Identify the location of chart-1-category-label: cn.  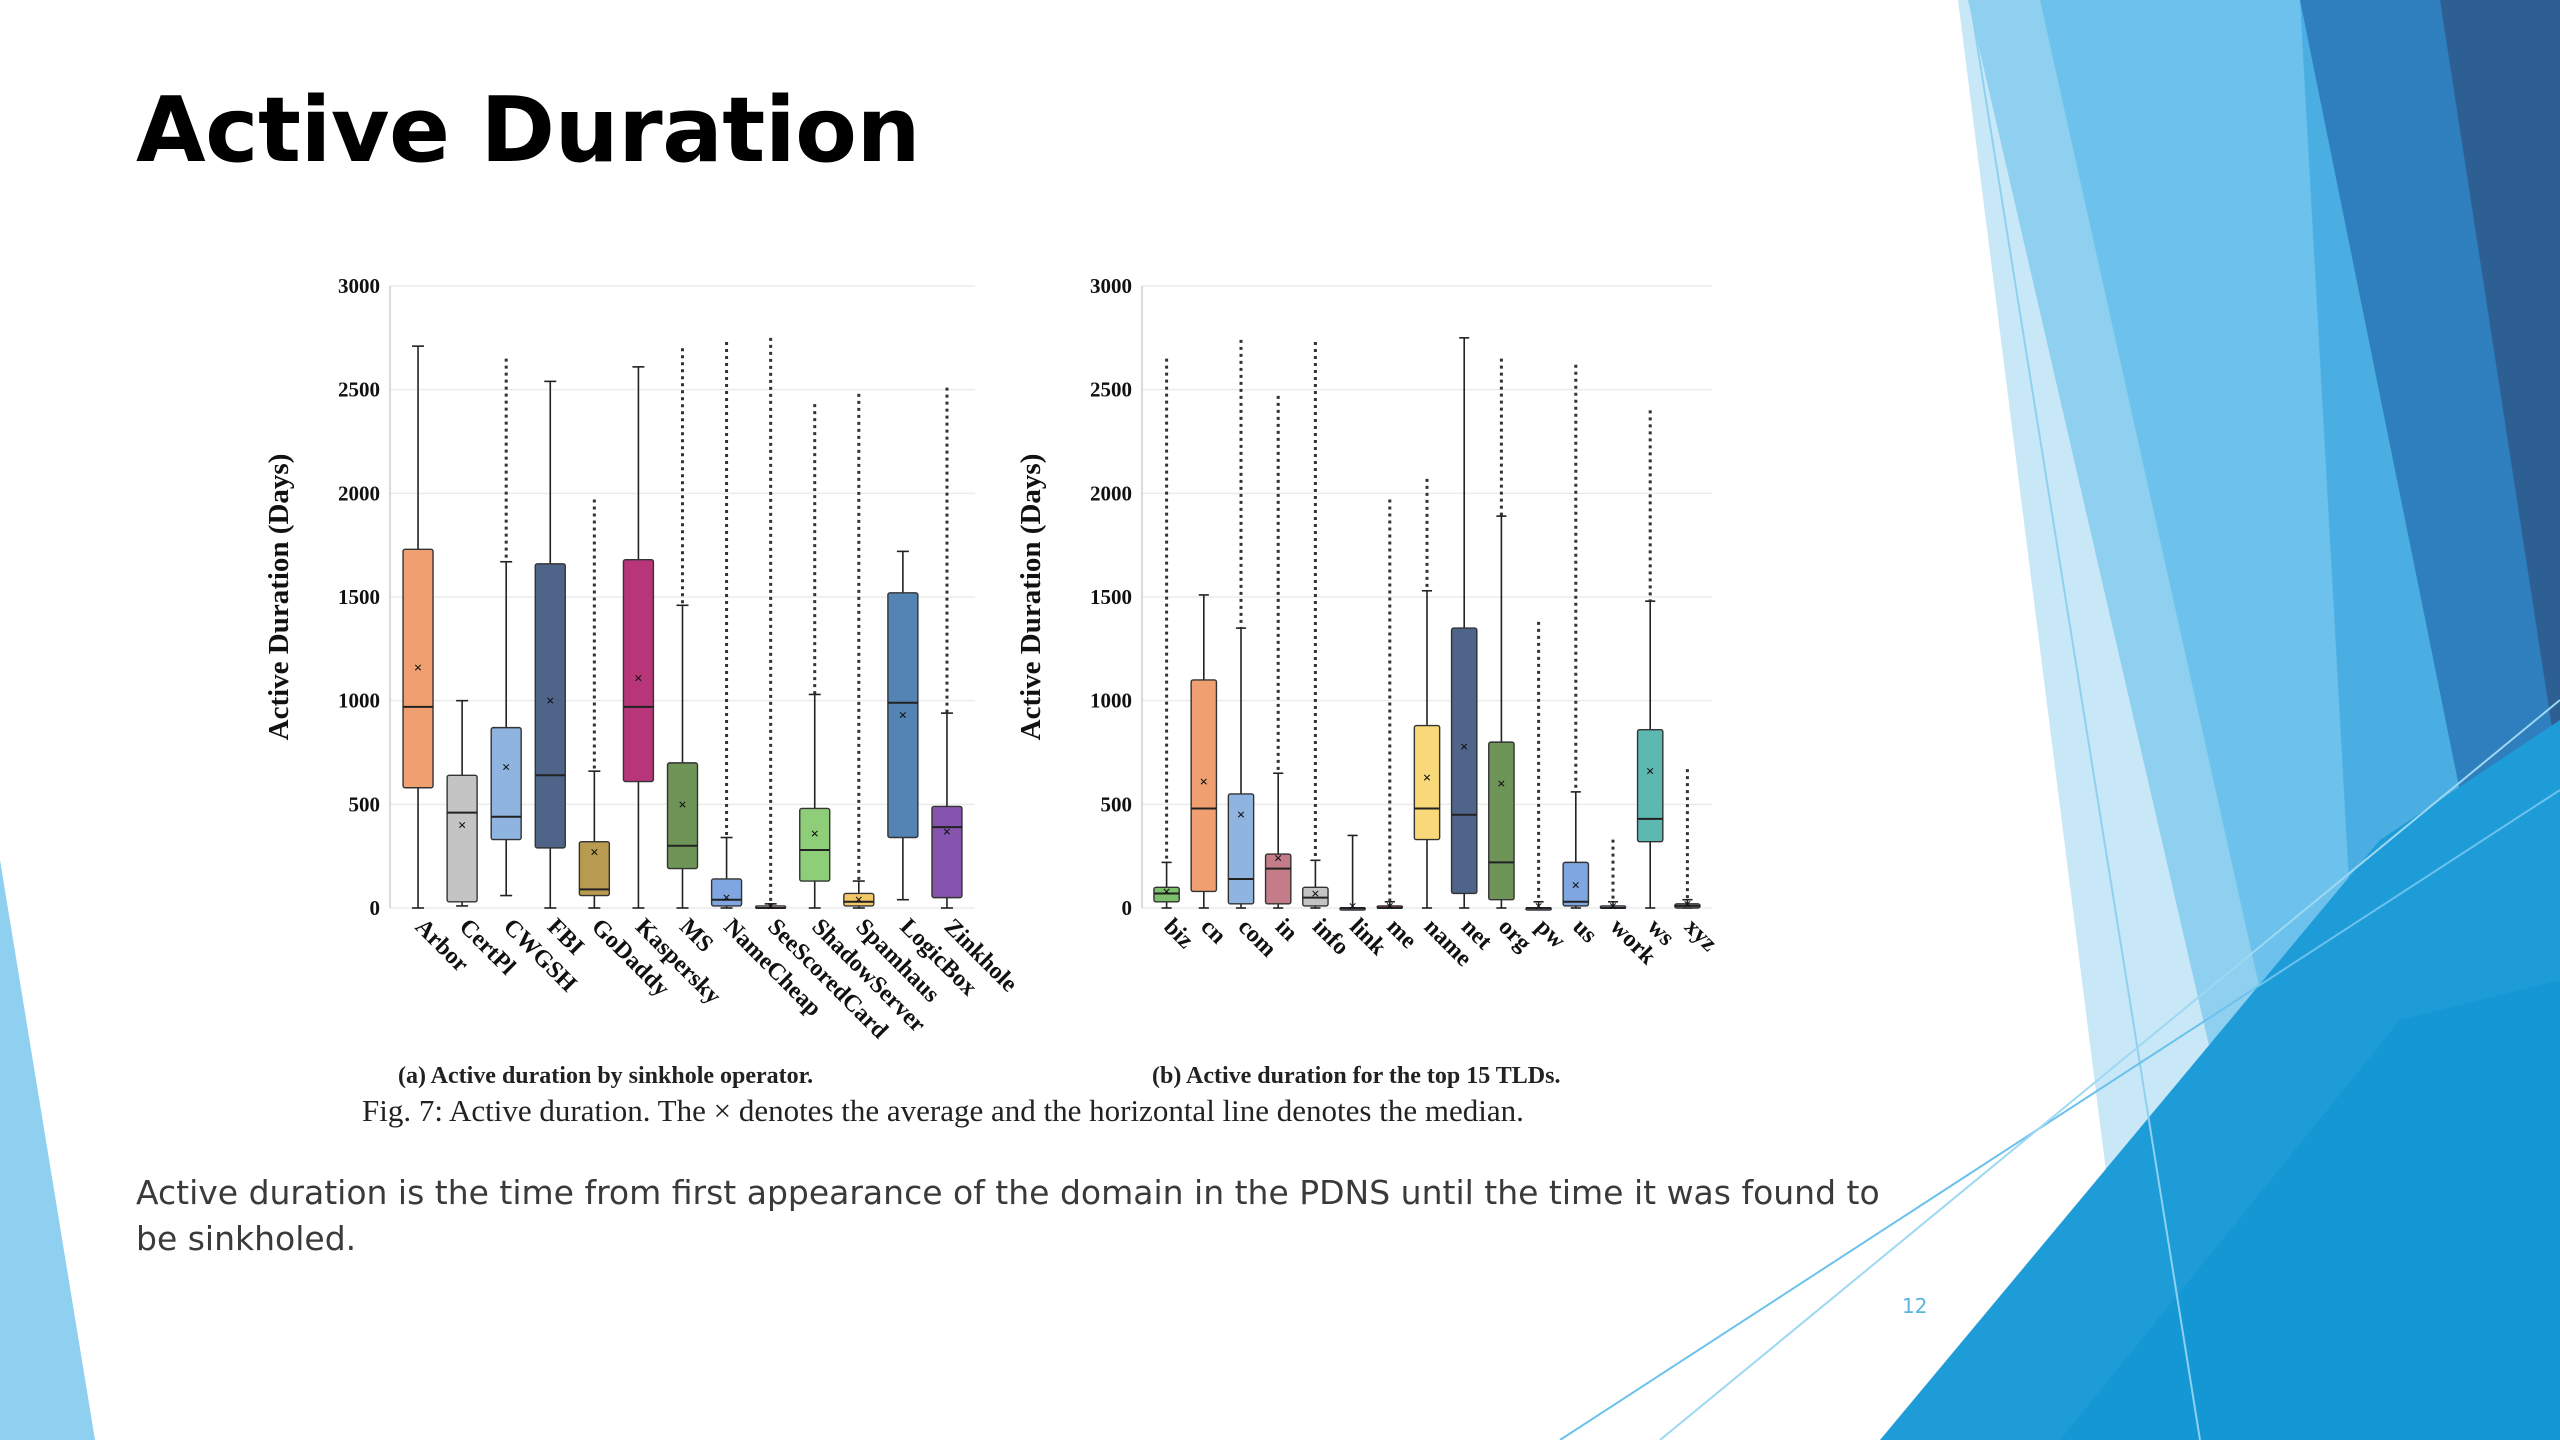
(1213, 931).